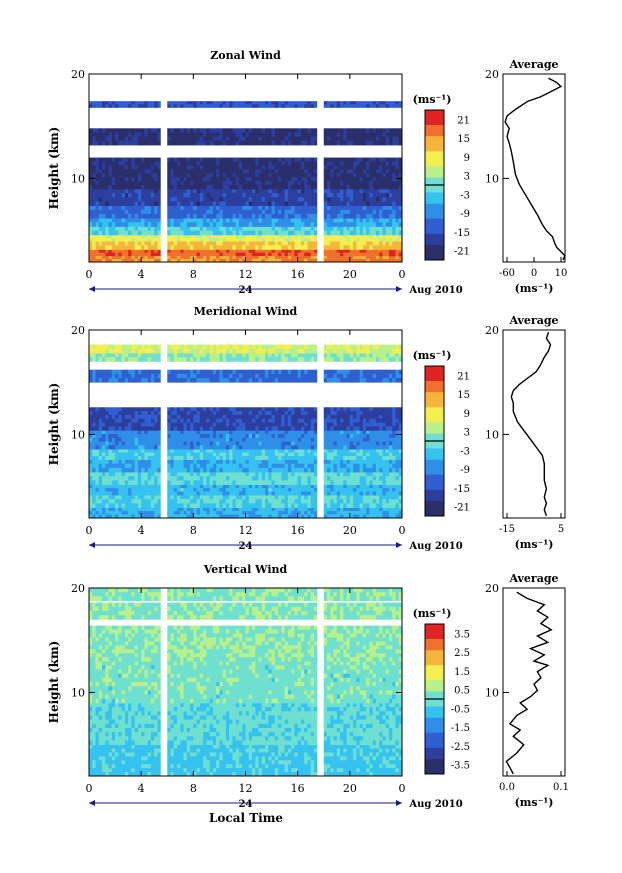 The image size is (622, 873). I want to click on colorbar-tick-label: 3, so click(467, 177).